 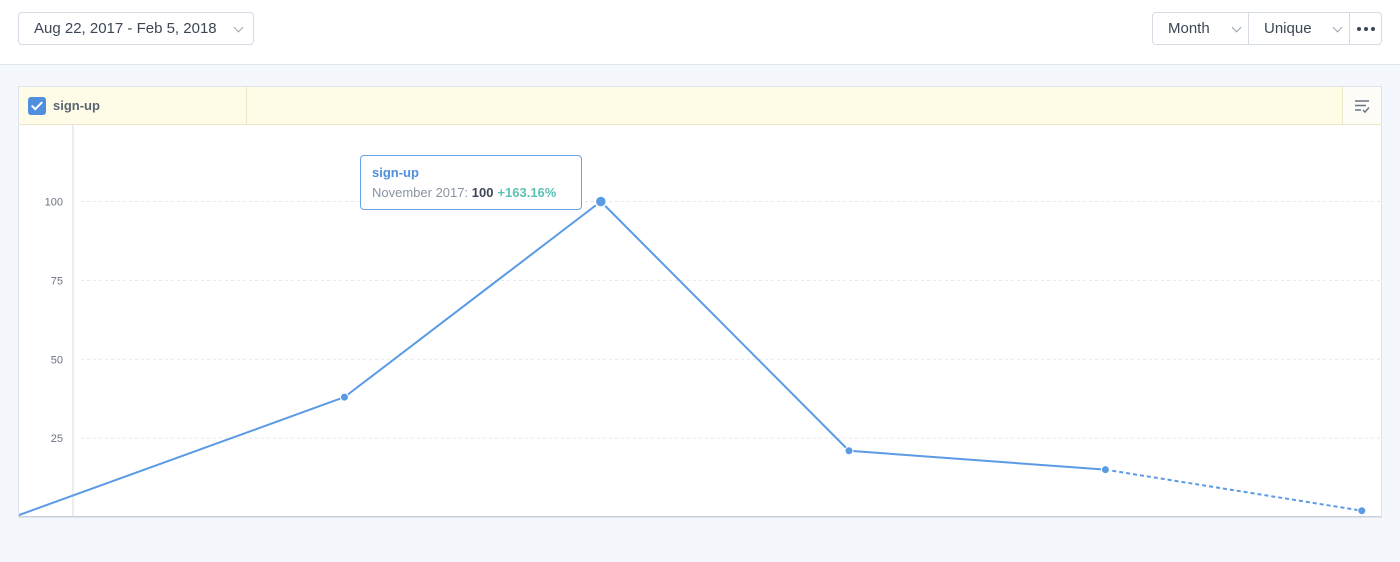 I want to click on metric-dropdown: Unique, so click(x=1299, y=28).